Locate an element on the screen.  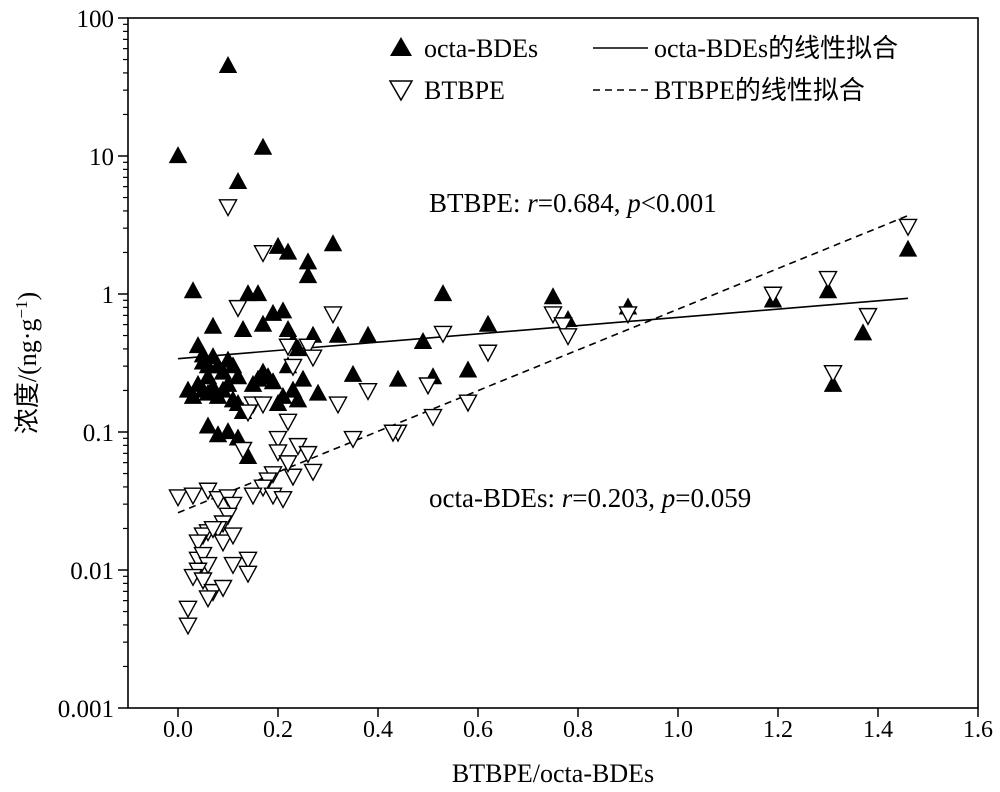
y-tick-label: 100 is located at coordinates (96, 19).